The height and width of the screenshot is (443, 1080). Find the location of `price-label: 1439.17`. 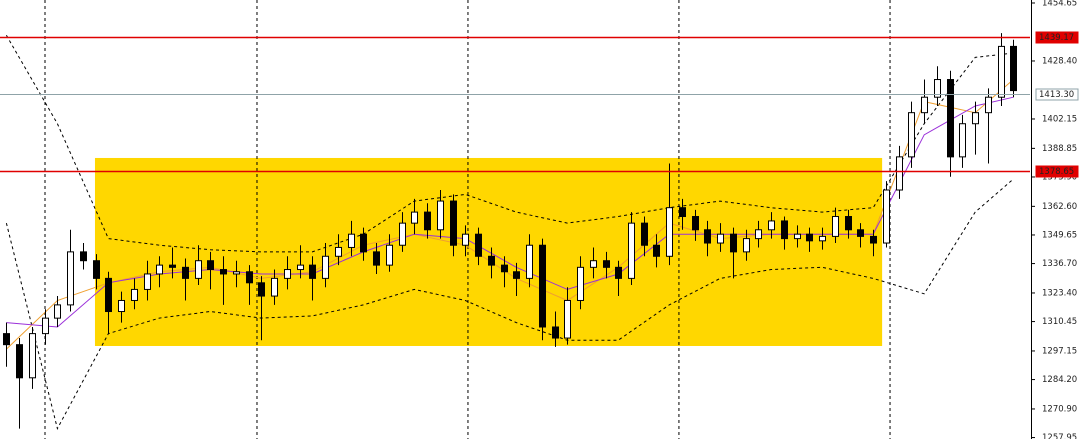

price-label: 1439.17 is located at coordinates (1056, 38).